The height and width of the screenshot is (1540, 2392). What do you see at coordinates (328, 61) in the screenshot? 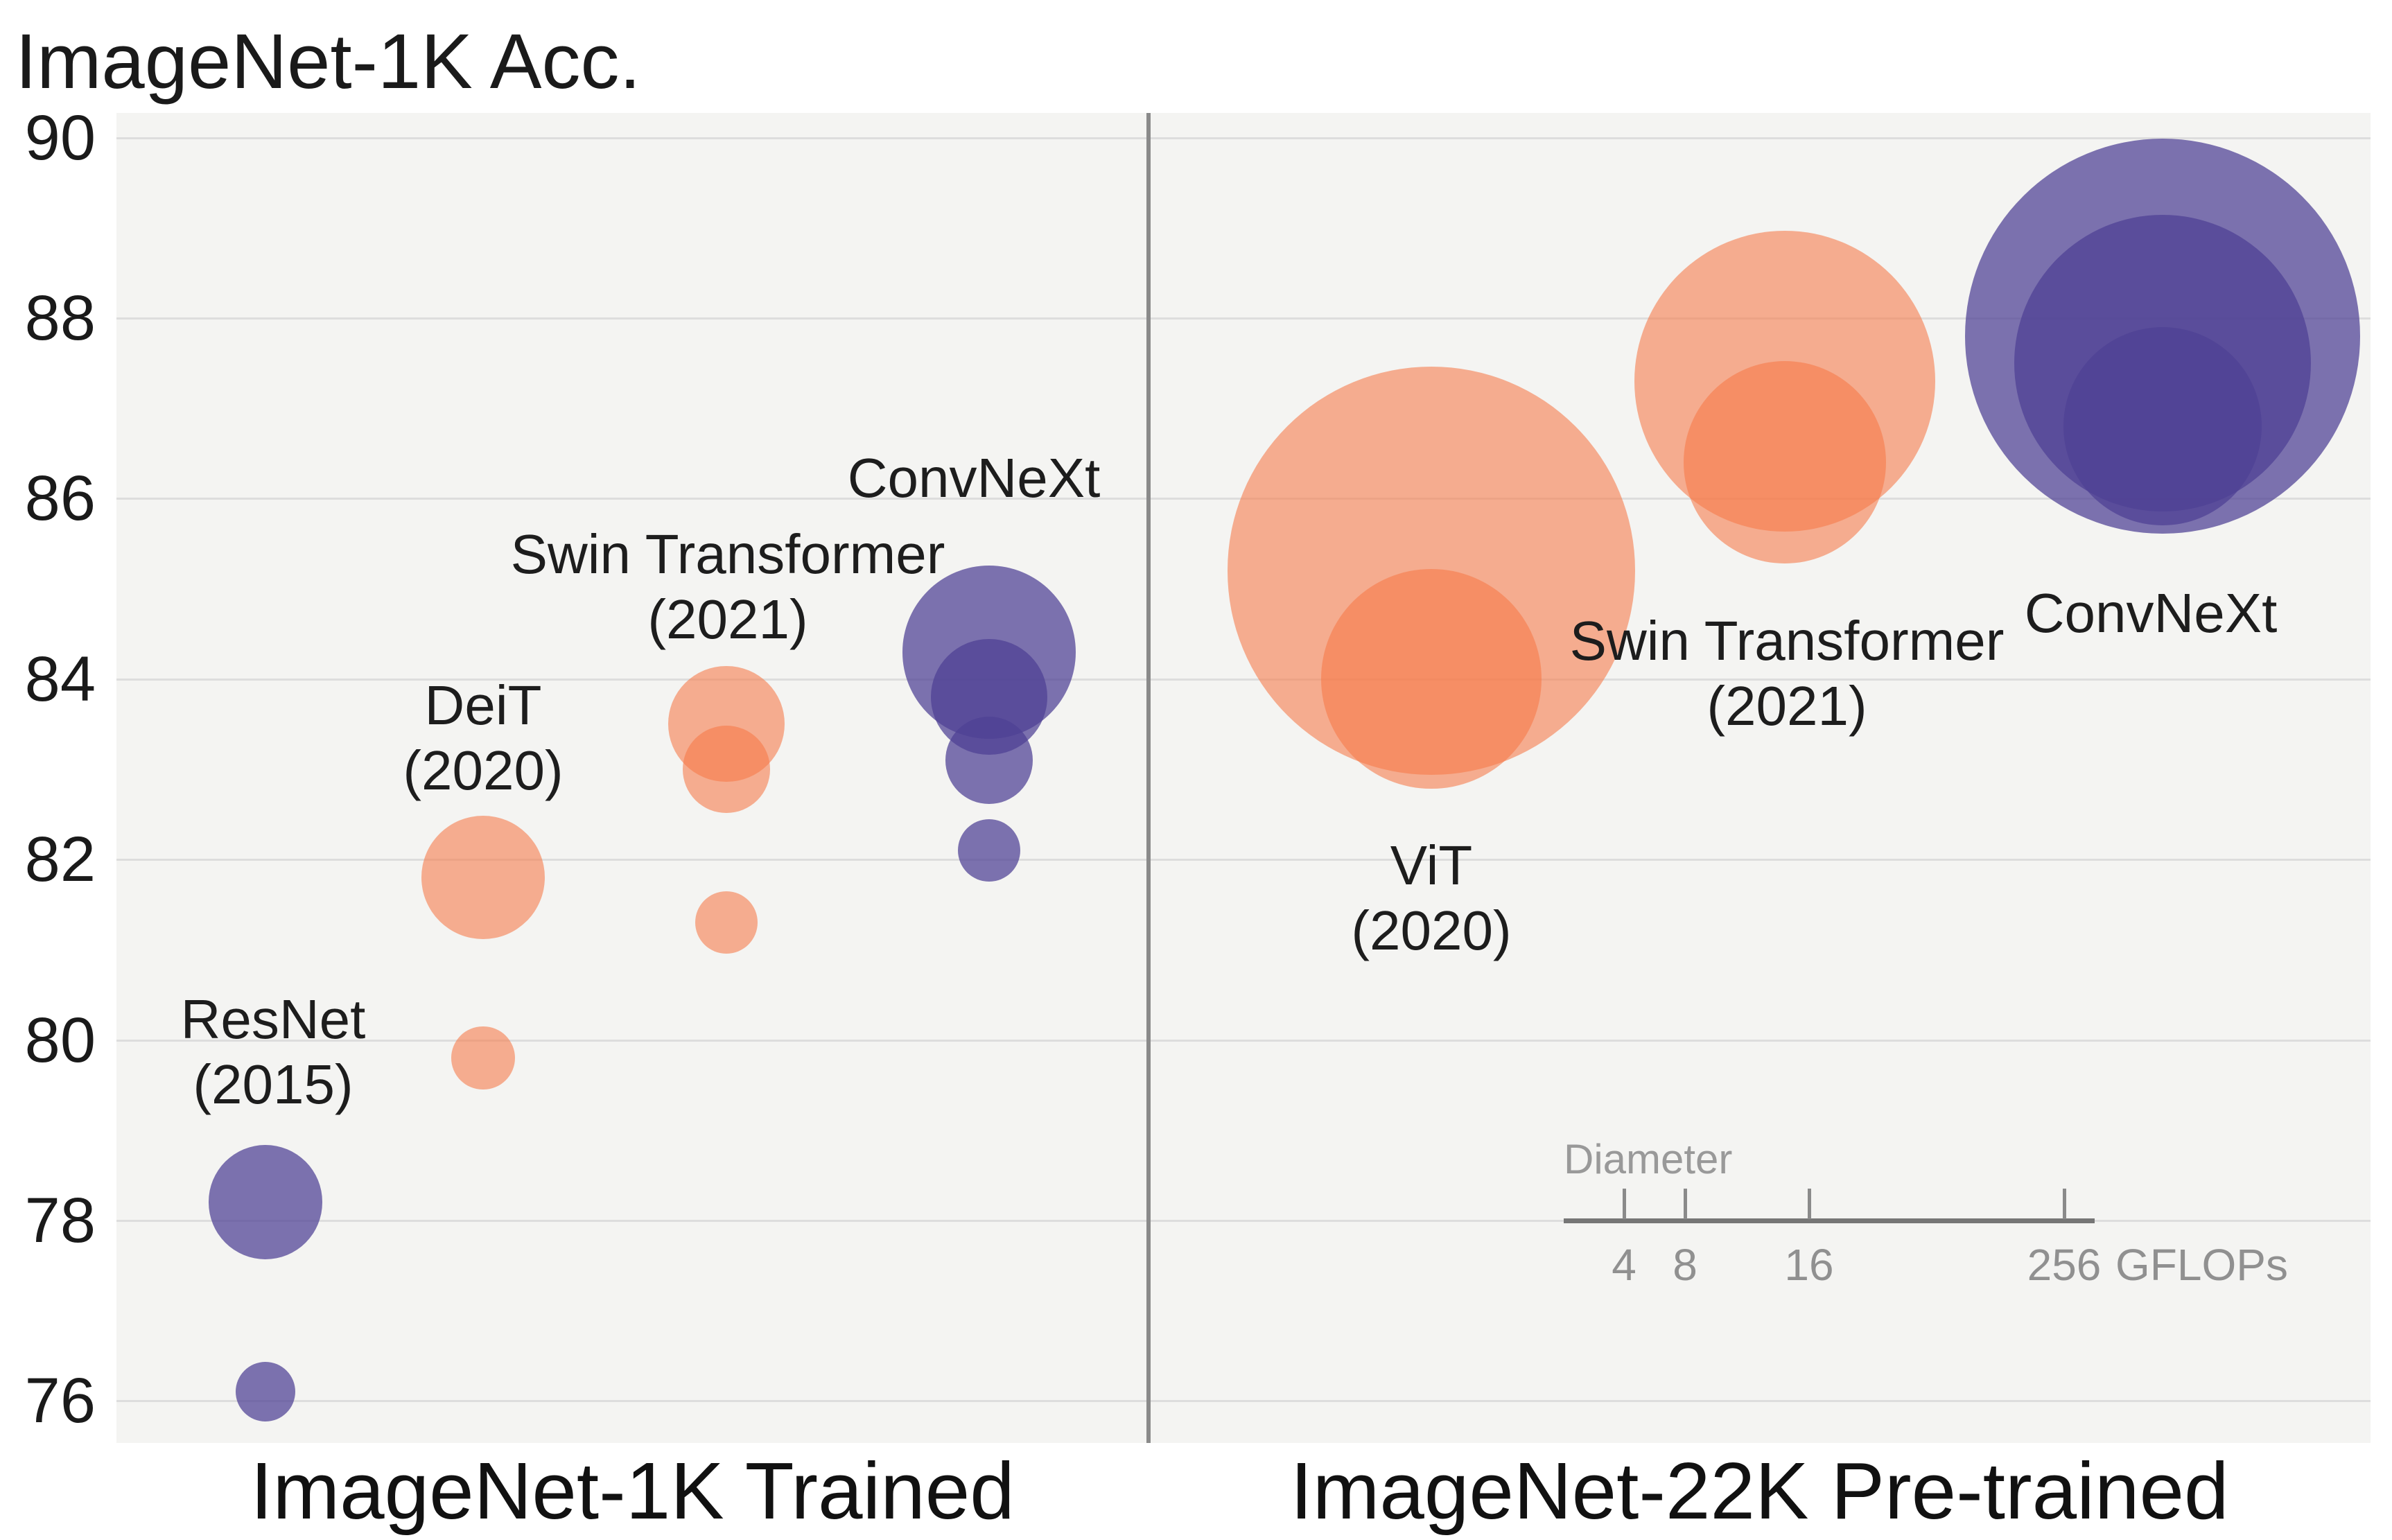
I see `page-title: ImageNet-1K Acc.` at bounding box center [328, 61].